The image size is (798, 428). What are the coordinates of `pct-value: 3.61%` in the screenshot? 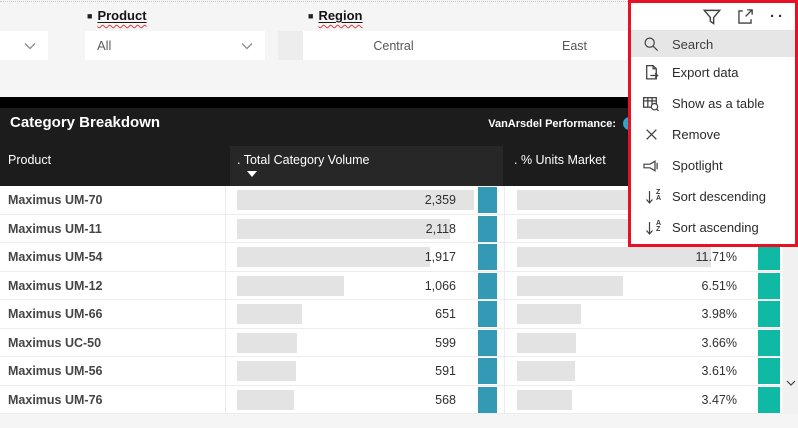 It's located at (719, 371).